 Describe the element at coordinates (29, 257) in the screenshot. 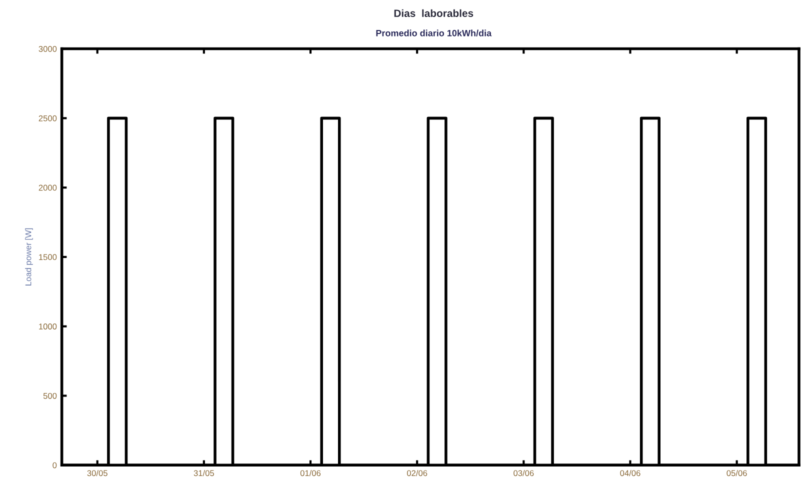

I see `y-axis-title: Load power [W]` at that location.